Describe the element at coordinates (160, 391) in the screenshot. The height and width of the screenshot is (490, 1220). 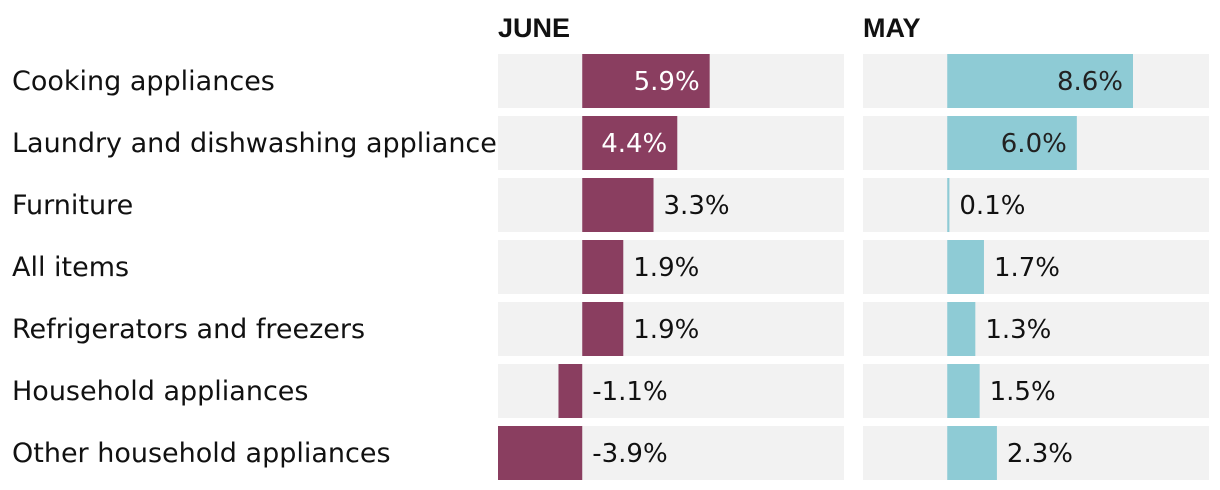
I see `category-label: Household appliances` at that location.